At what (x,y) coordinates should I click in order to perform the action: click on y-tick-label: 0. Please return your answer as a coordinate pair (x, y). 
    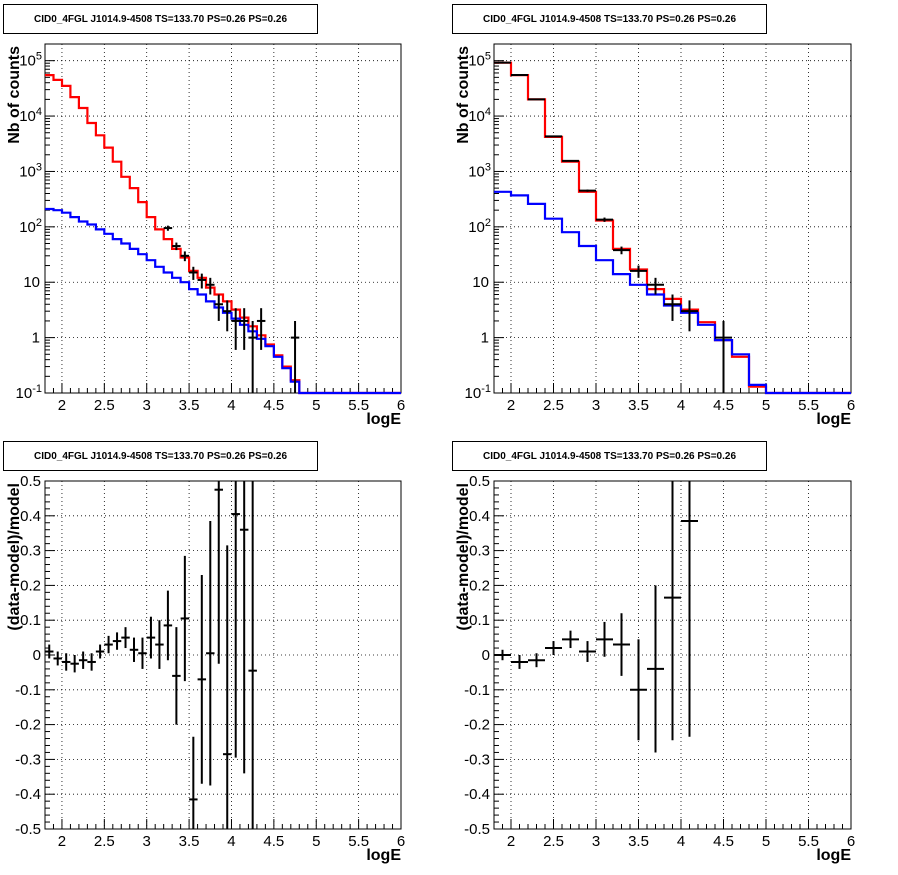
    Looking at the image, I should click on (37, 655).